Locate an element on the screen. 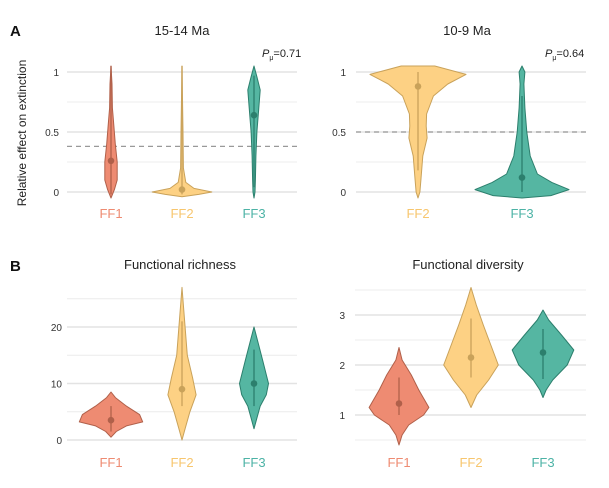 Image resolution: width=609 pixels, height=488 pixels. y-tick-label: 2 is located at coordinates (342, 366).